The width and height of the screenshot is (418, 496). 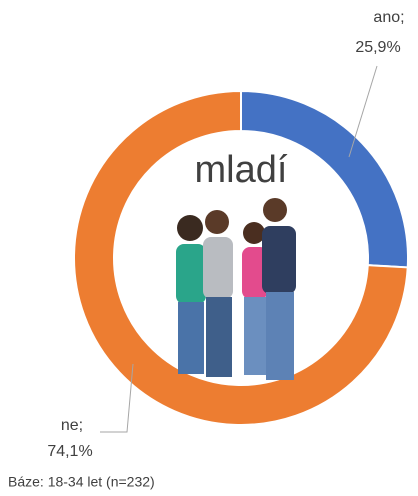 I want to click on photo, so click(x=236, y=289).